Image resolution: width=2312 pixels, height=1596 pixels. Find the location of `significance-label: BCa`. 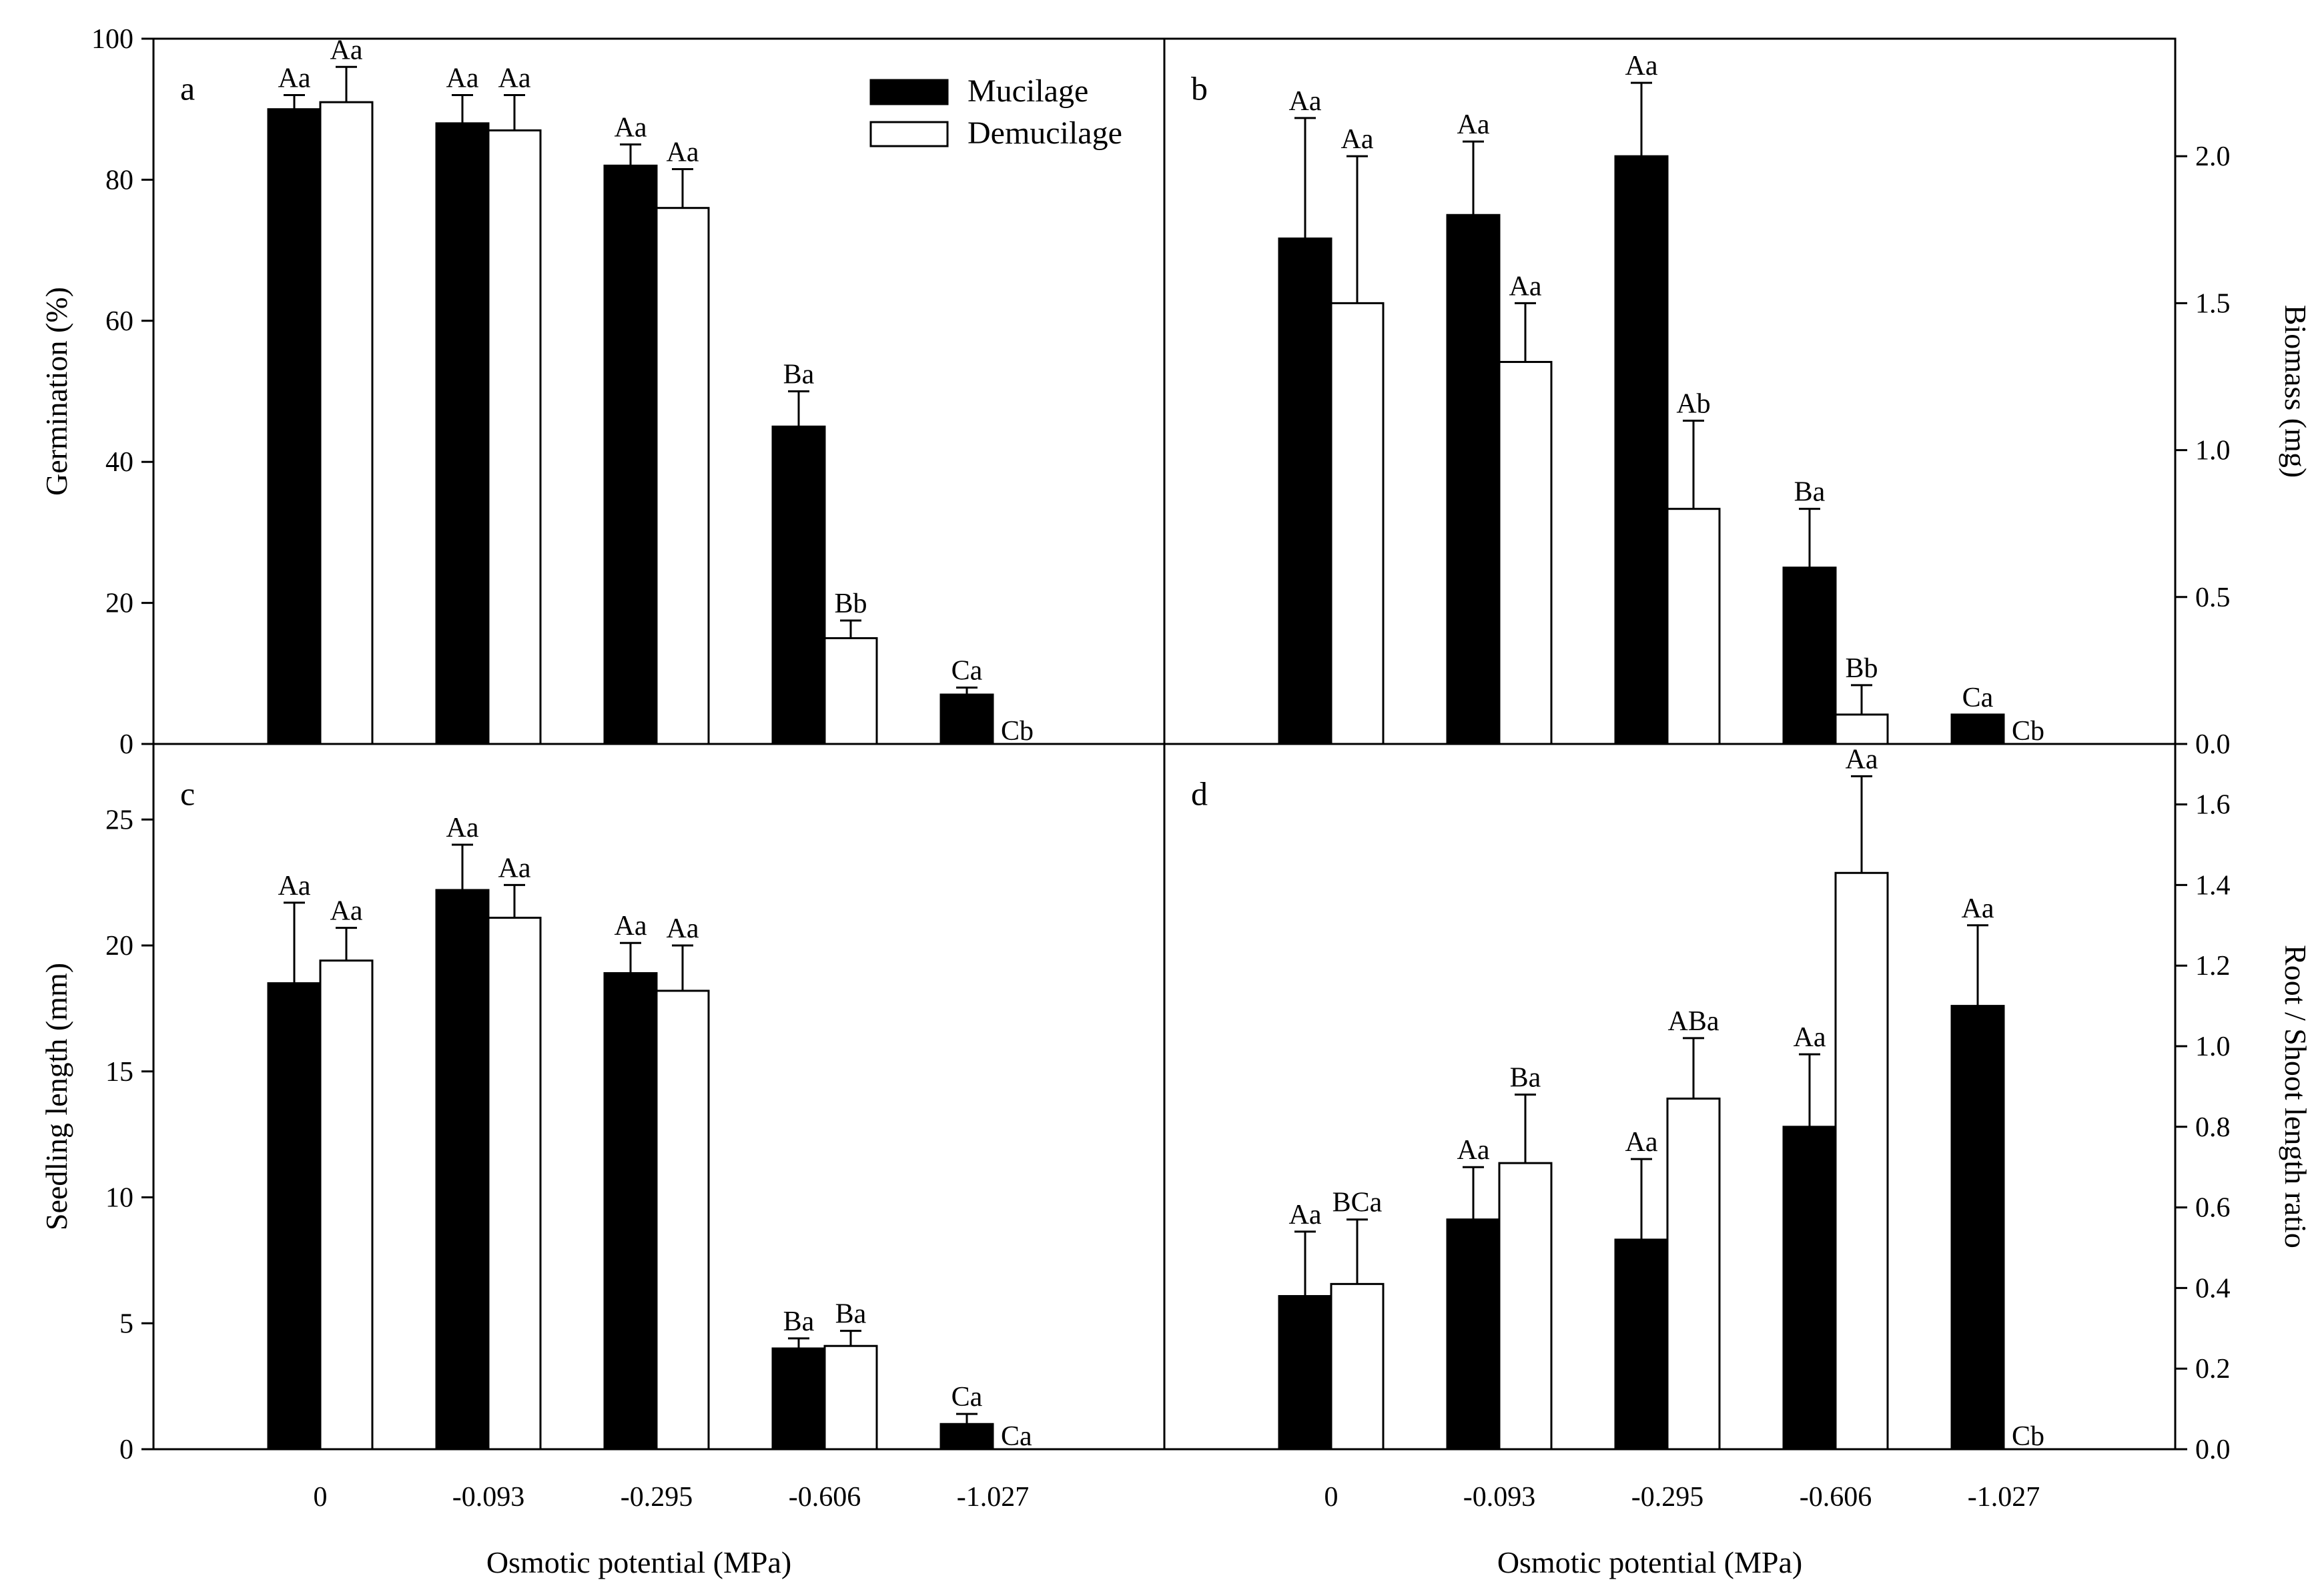

significance-label: BCa is located at coordinates (1357, 1203).